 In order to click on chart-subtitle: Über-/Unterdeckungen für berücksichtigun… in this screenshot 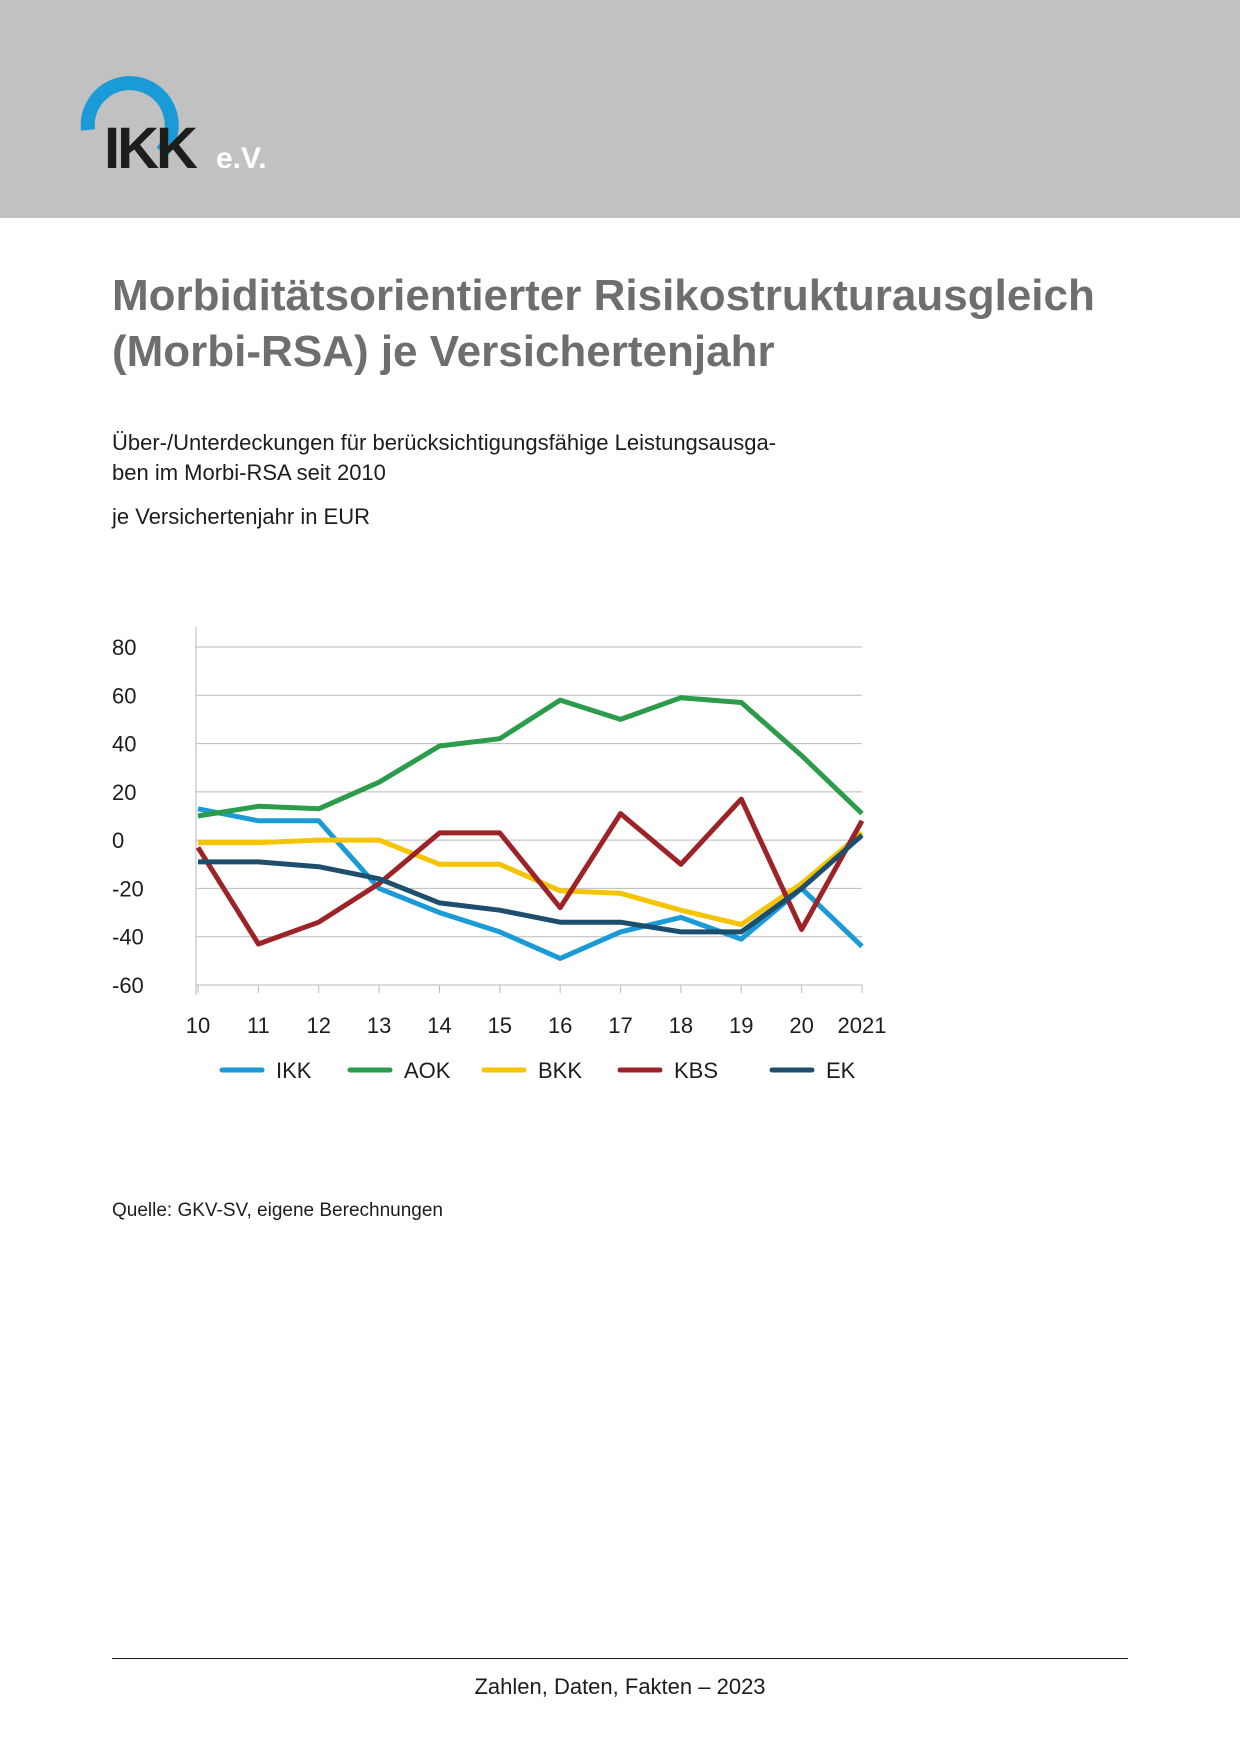, I will do `click(492, 458)`.